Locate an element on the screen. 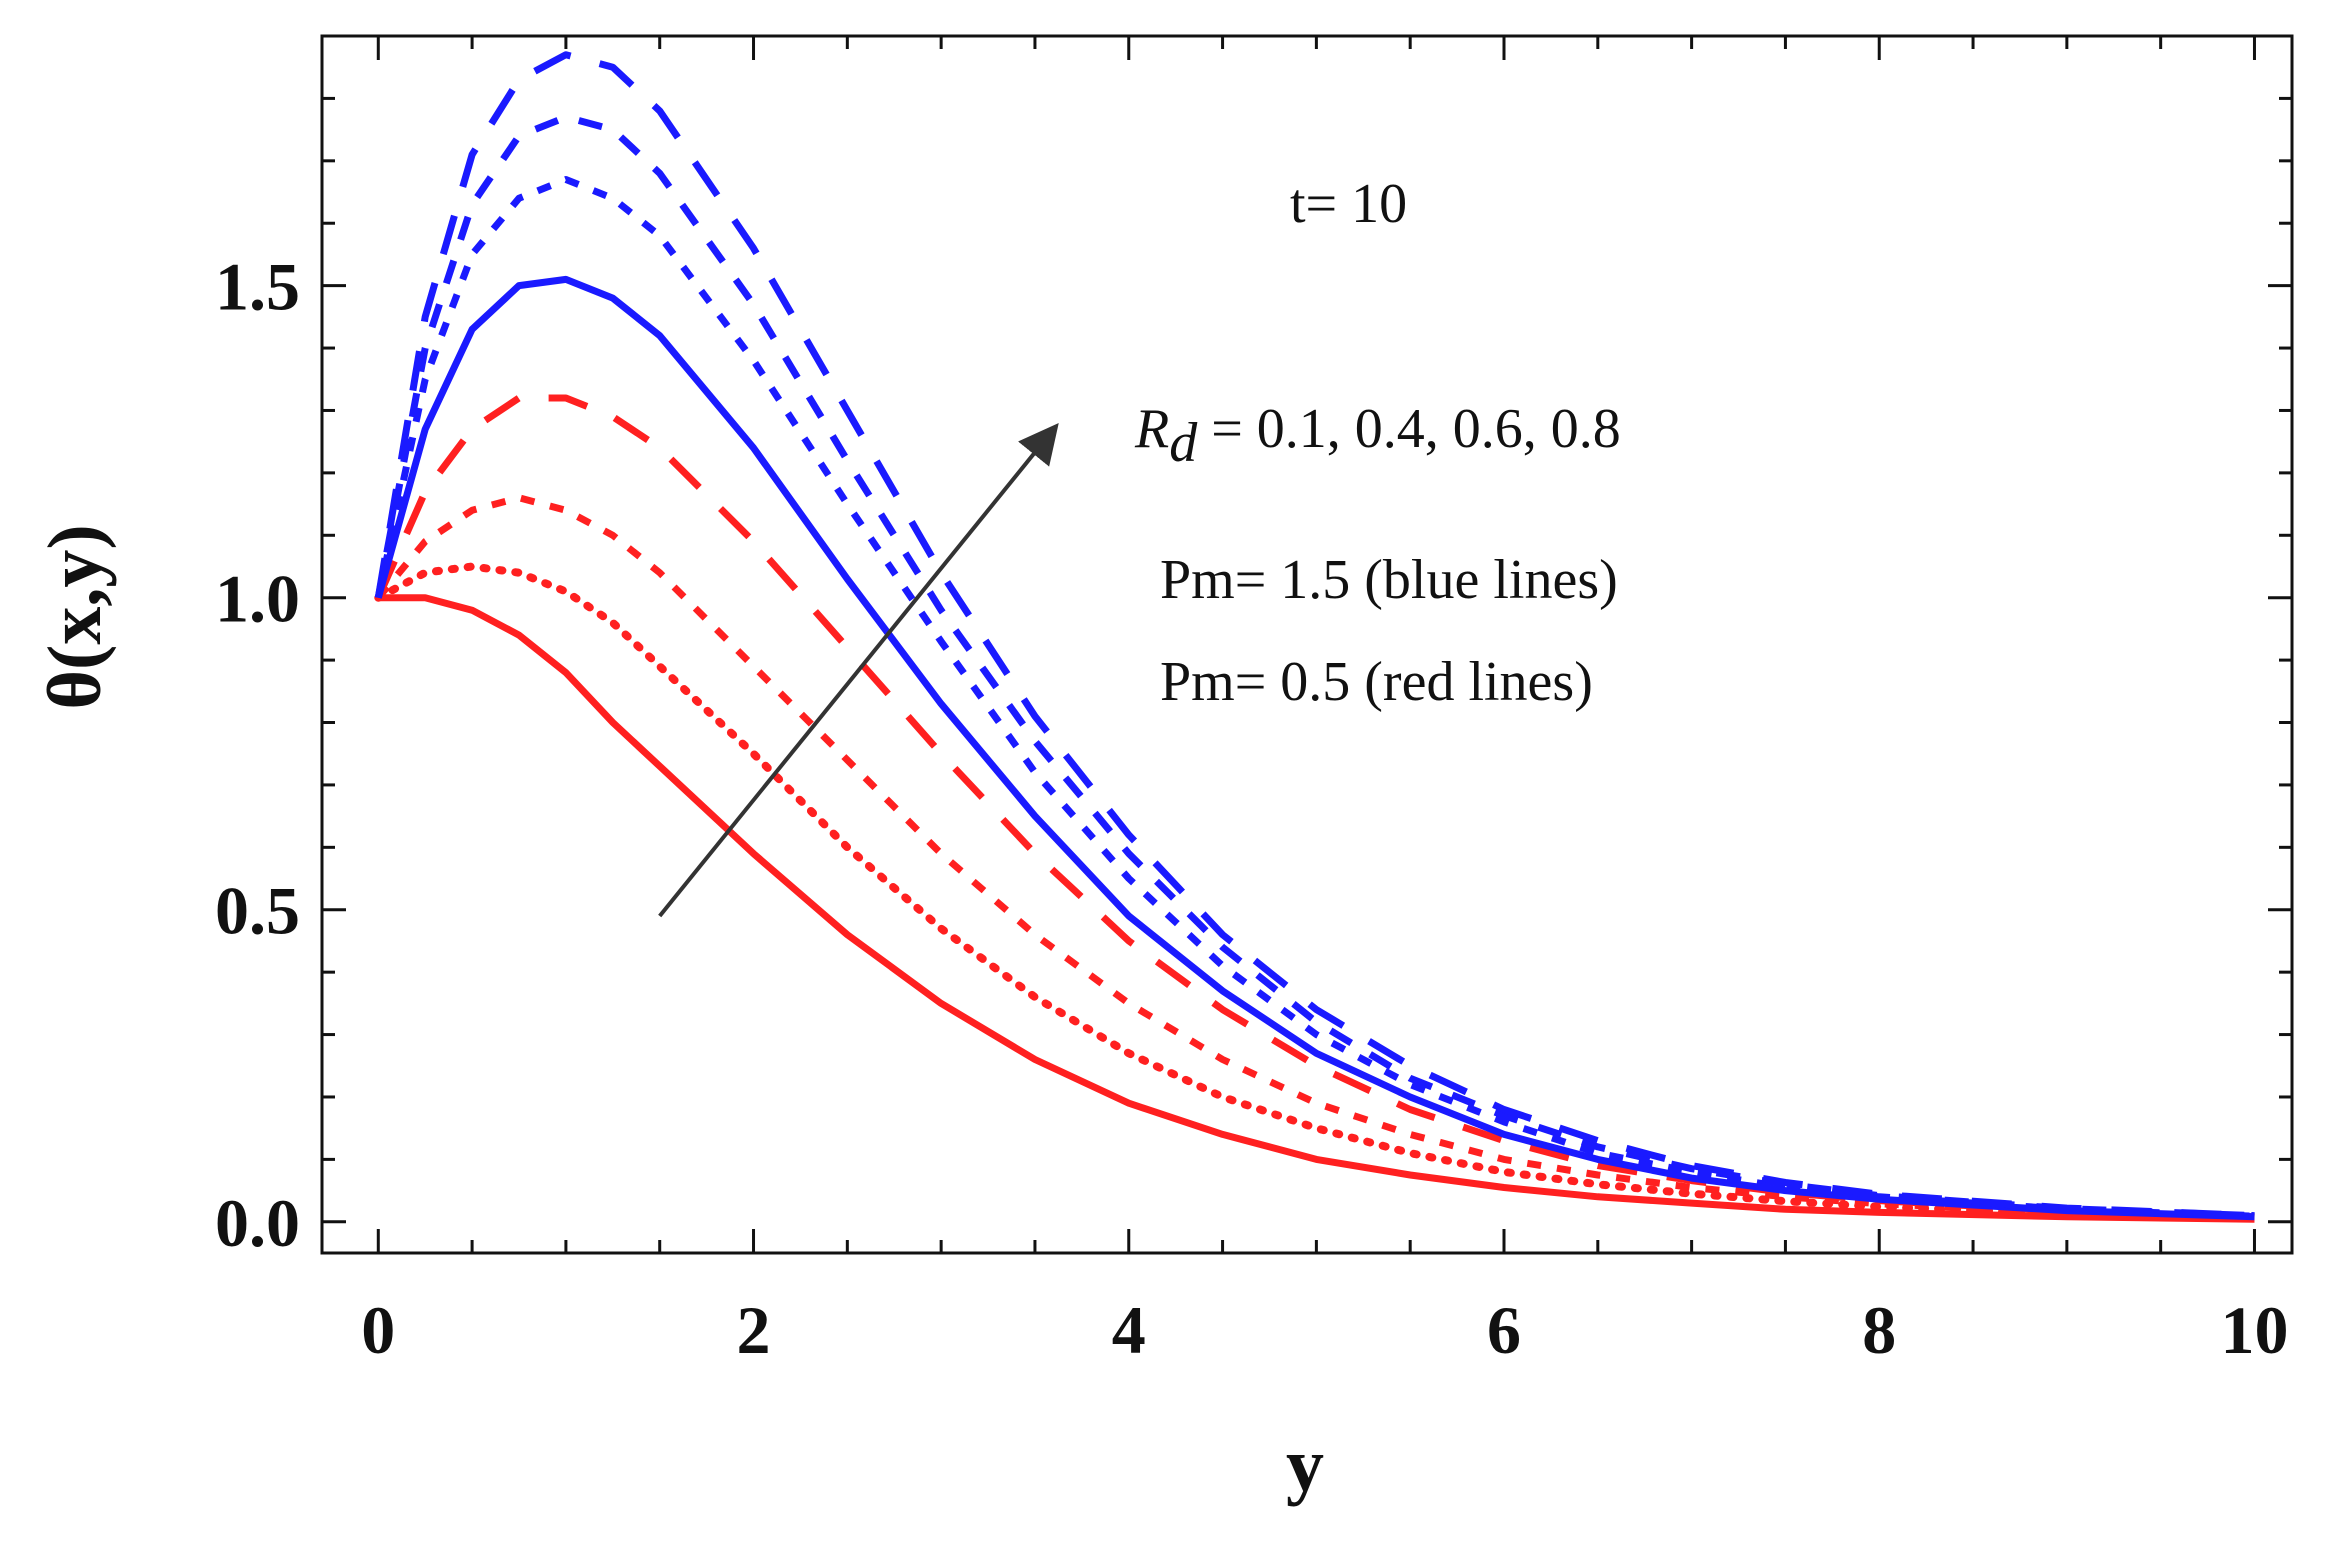 The width and height of the screenshot is (2328, 1548). x-tick-label: 0 is located at coordinates (378, 1330).